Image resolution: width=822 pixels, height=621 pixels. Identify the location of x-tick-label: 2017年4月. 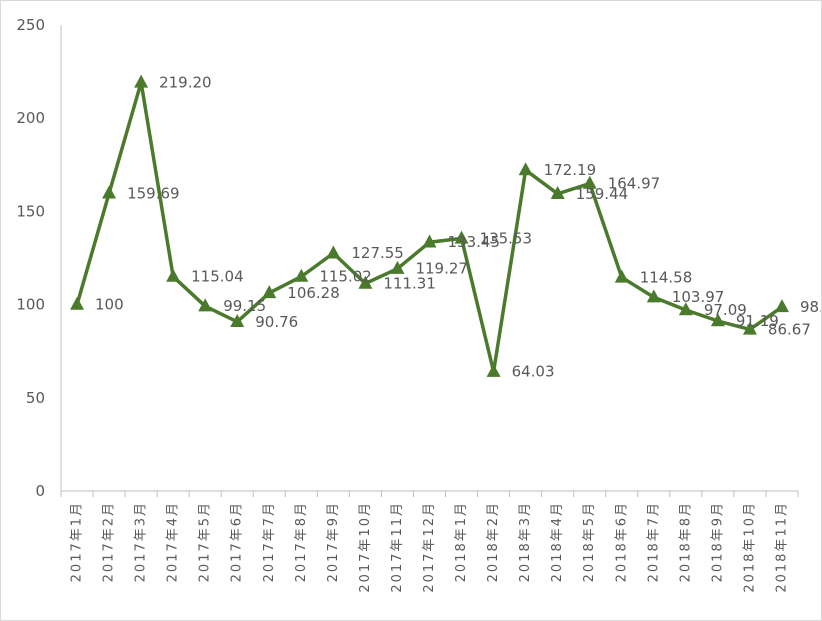
(173, 541).